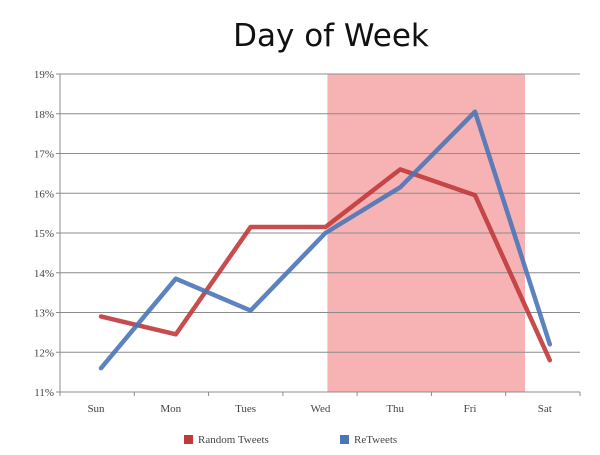 Image resolution: width=600 pixels, height=455 pixels. I want to click on y-tick-label: 13%, so click(44, 314).